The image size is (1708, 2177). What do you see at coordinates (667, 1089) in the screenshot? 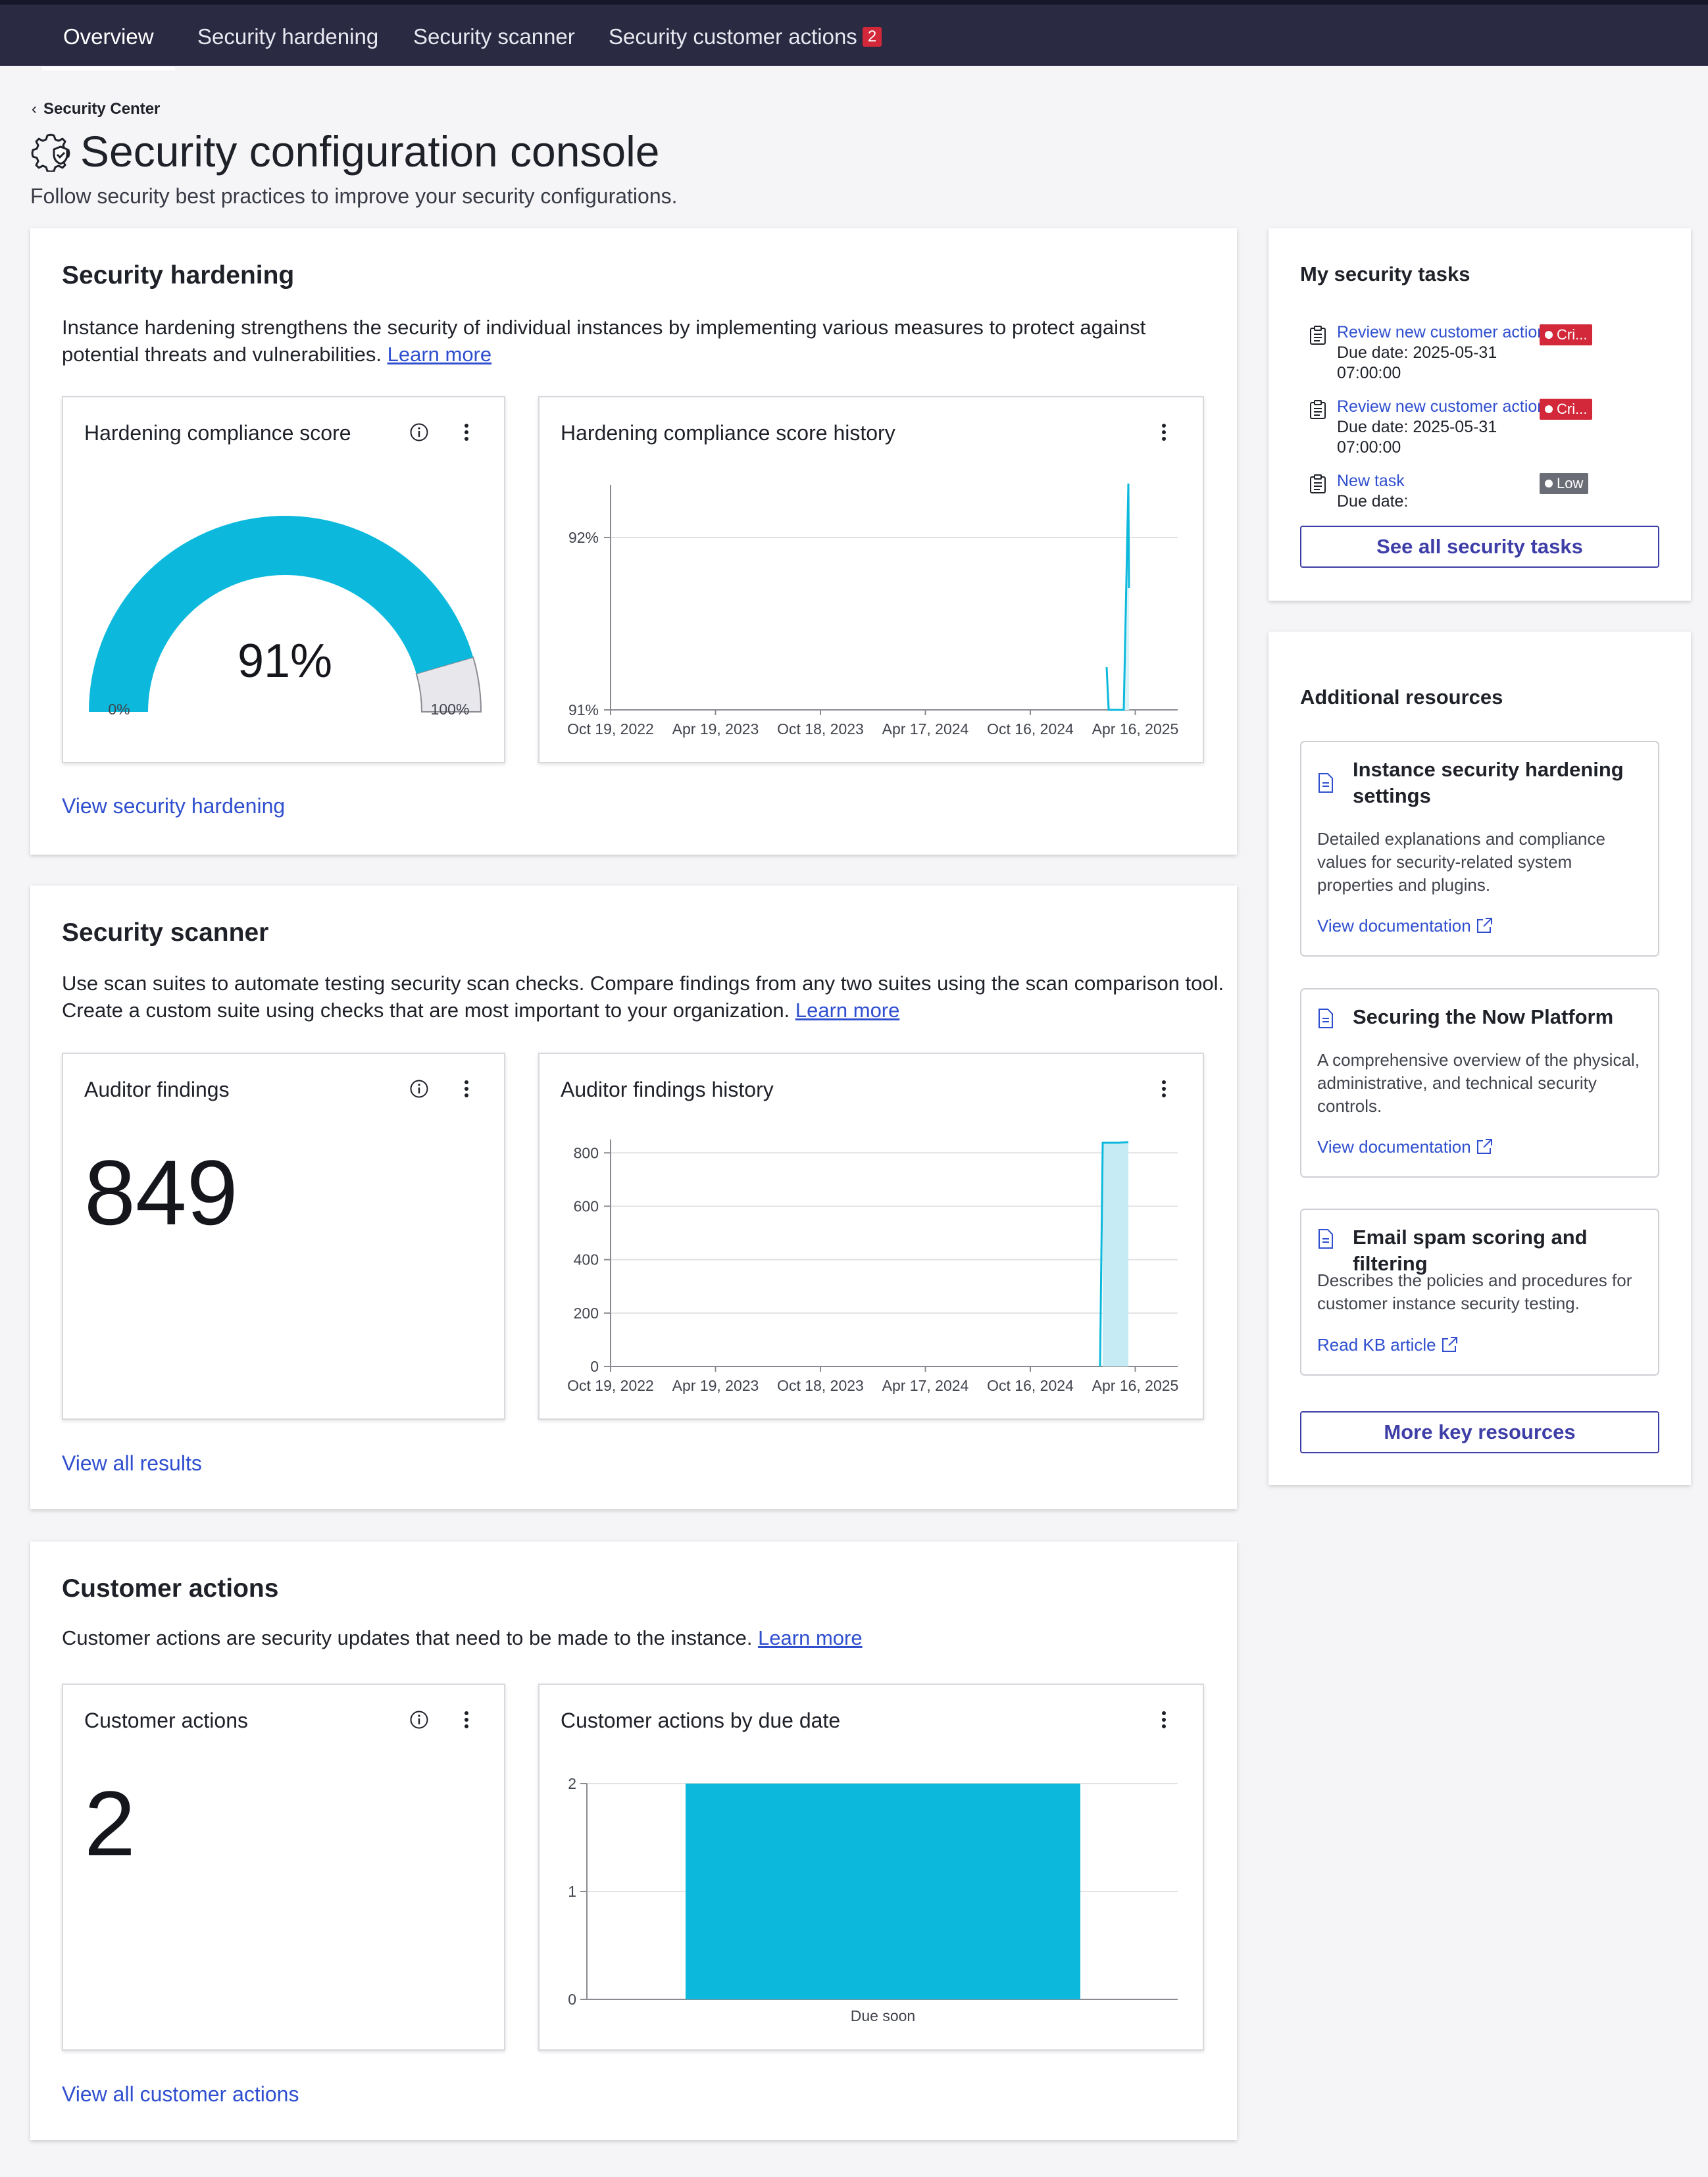
I see `widget-title: Auditor findings history` at bounding box center [667, 1089].